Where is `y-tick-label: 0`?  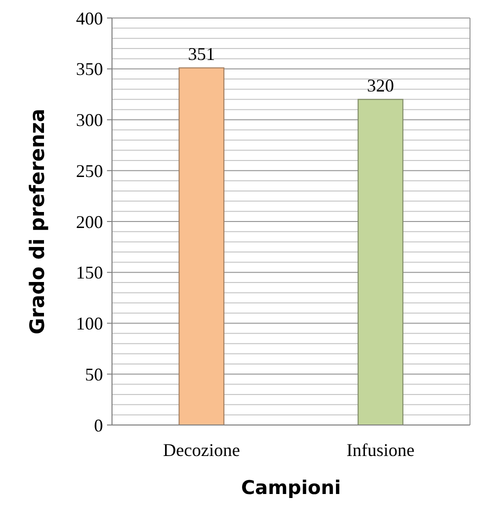
y-tick-label: 0 is located at coordinates (98, 425).